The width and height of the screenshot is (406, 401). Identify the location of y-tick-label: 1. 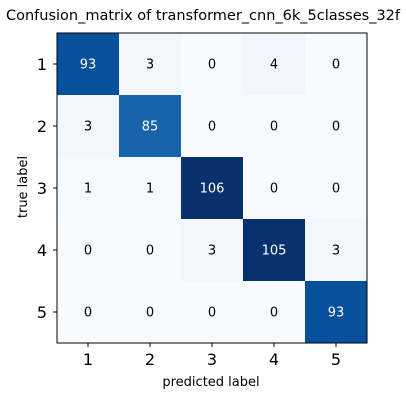
(42, 64).